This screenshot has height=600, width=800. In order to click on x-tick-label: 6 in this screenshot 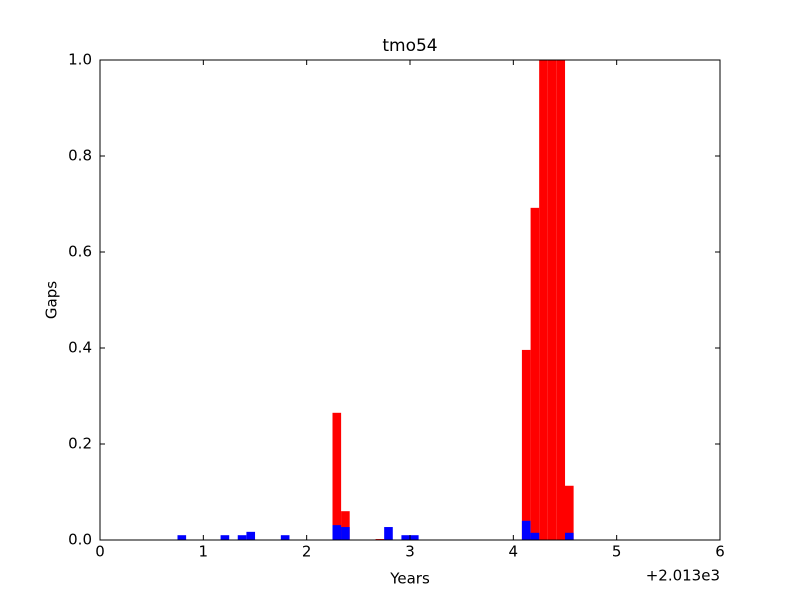, I will do `click(720, 552)`.